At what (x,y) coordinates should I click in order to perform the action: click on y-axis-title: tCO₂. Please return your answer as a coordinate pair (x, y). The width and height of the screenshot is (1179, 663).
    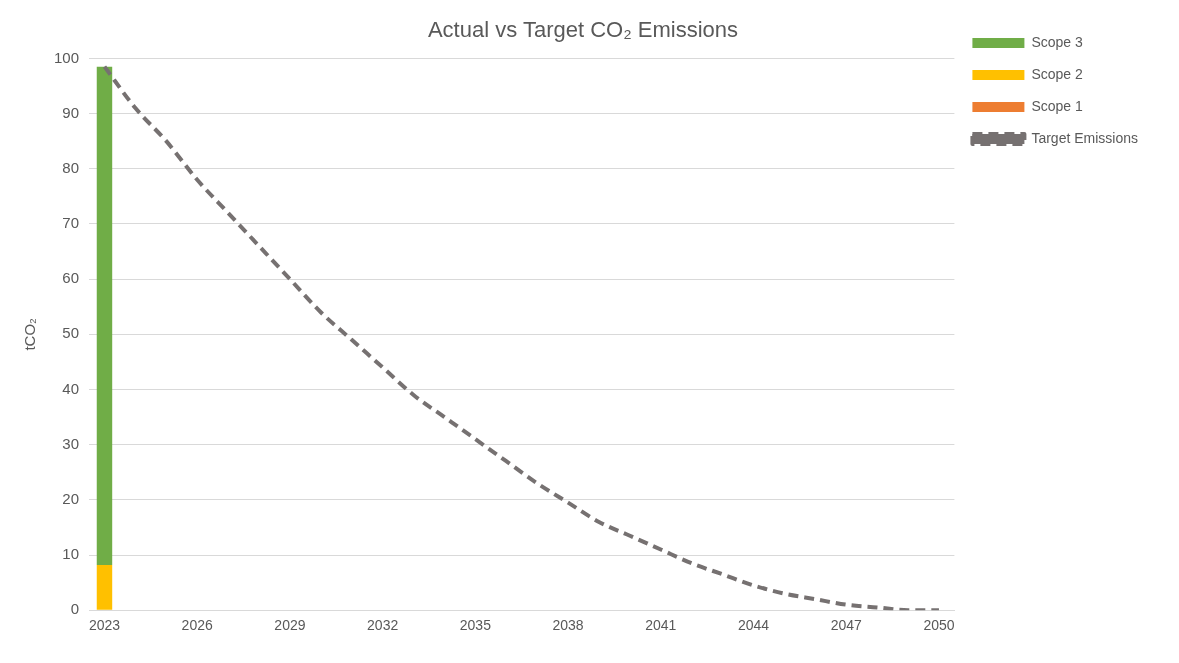
    Looking at the image, I should click on (30, 334).